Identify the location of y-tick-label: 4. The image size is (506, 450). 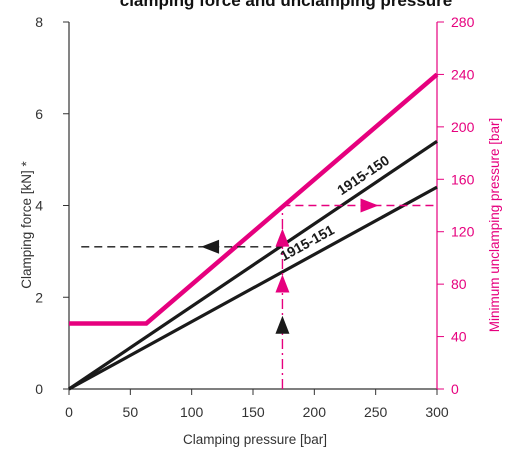
(39, 206).